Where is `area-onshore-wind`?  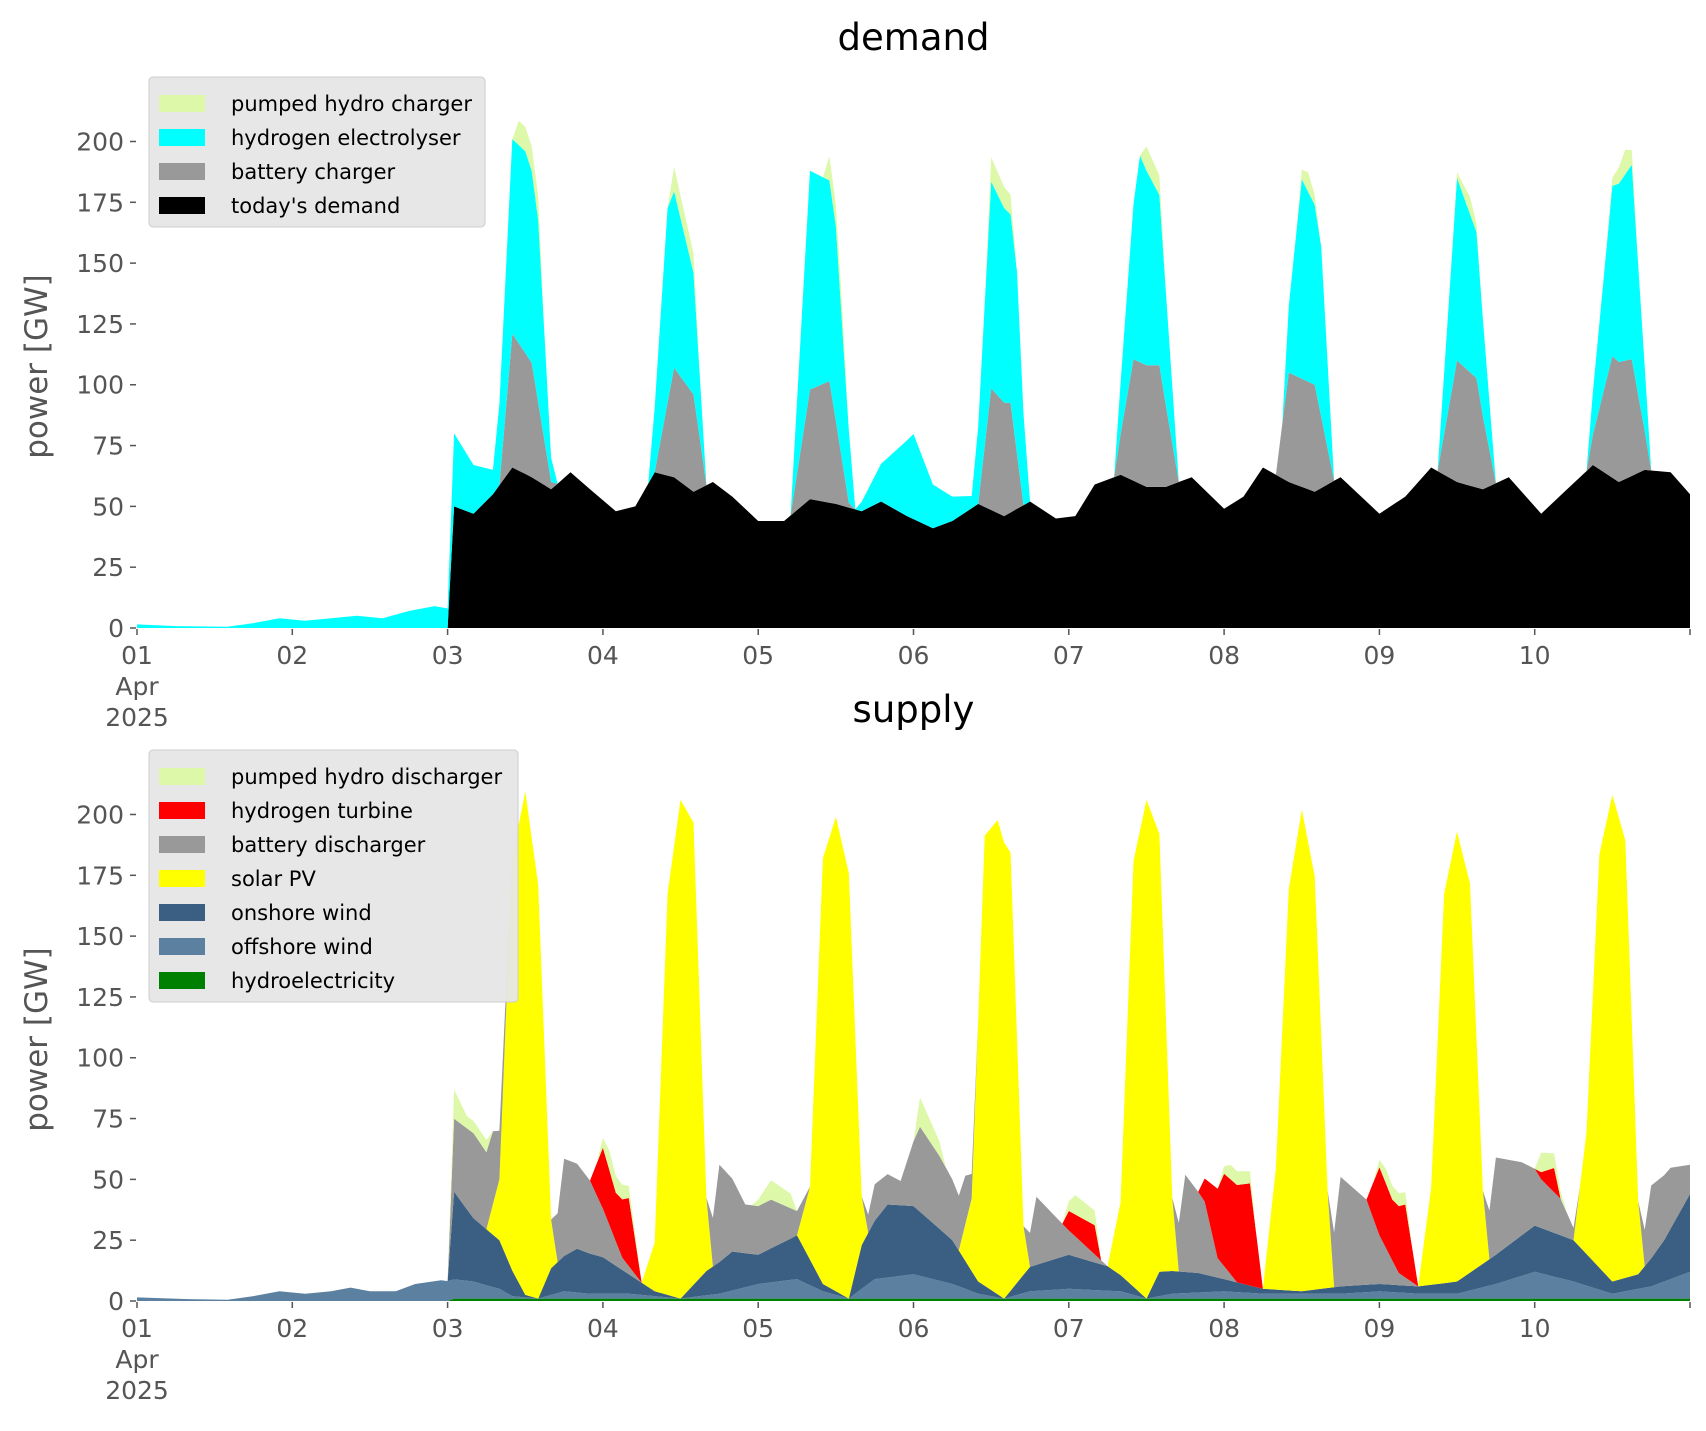 area-onshore-wind is located at coordinates (913, 1245).